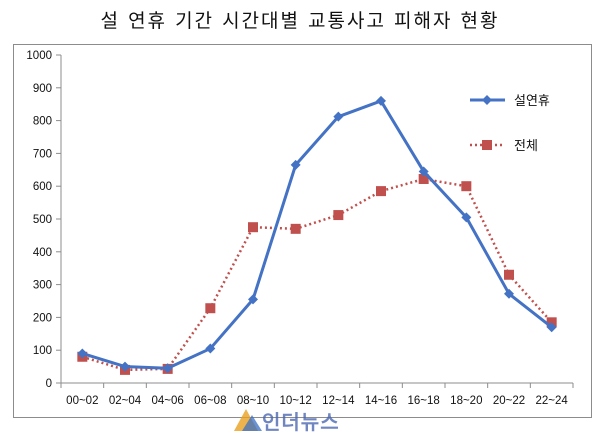 The image size is (600, 435). I want to click on watermark-logo-icon, so click(248, 420).